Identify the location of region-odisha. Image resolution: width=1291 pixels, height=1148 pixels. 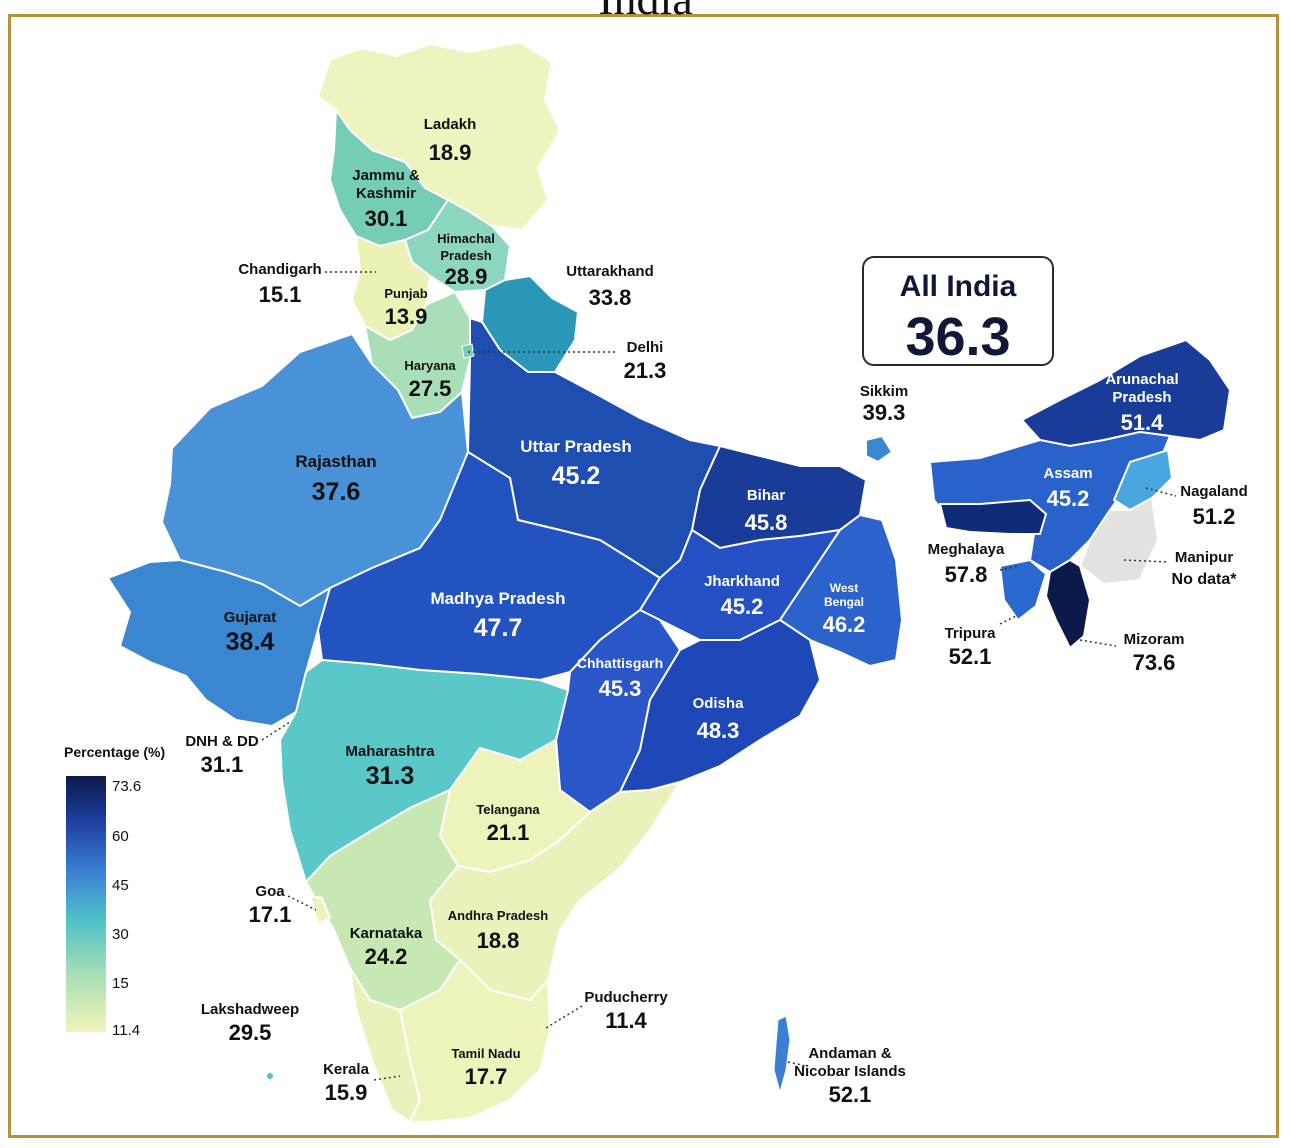
(720, 706).